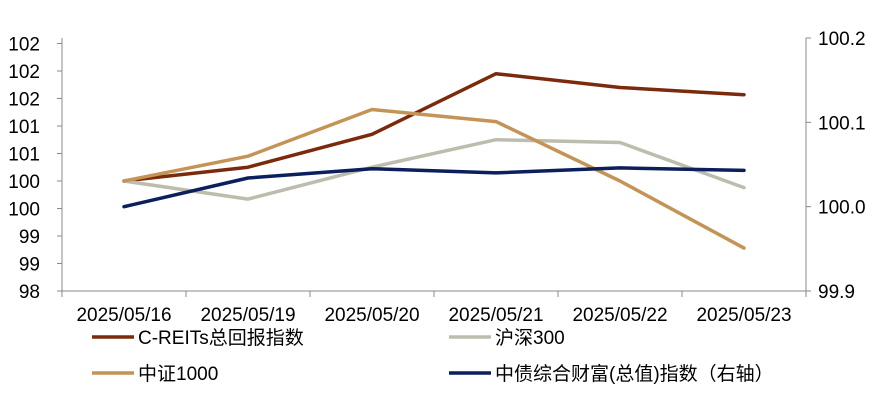  Describe the element at coordinates (178, 374) in the screenshot. I see `legend-label-3: 中证1000` at that location.